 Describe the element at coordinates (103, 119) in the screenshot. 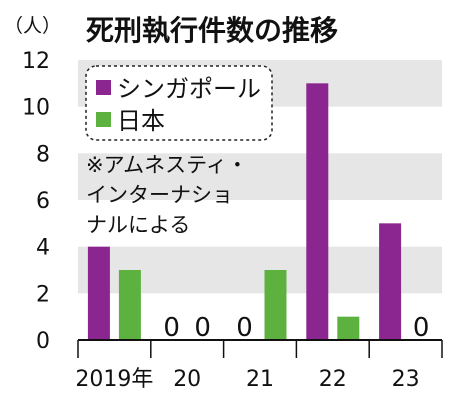

I see `legend-swatch-japan` at that location.